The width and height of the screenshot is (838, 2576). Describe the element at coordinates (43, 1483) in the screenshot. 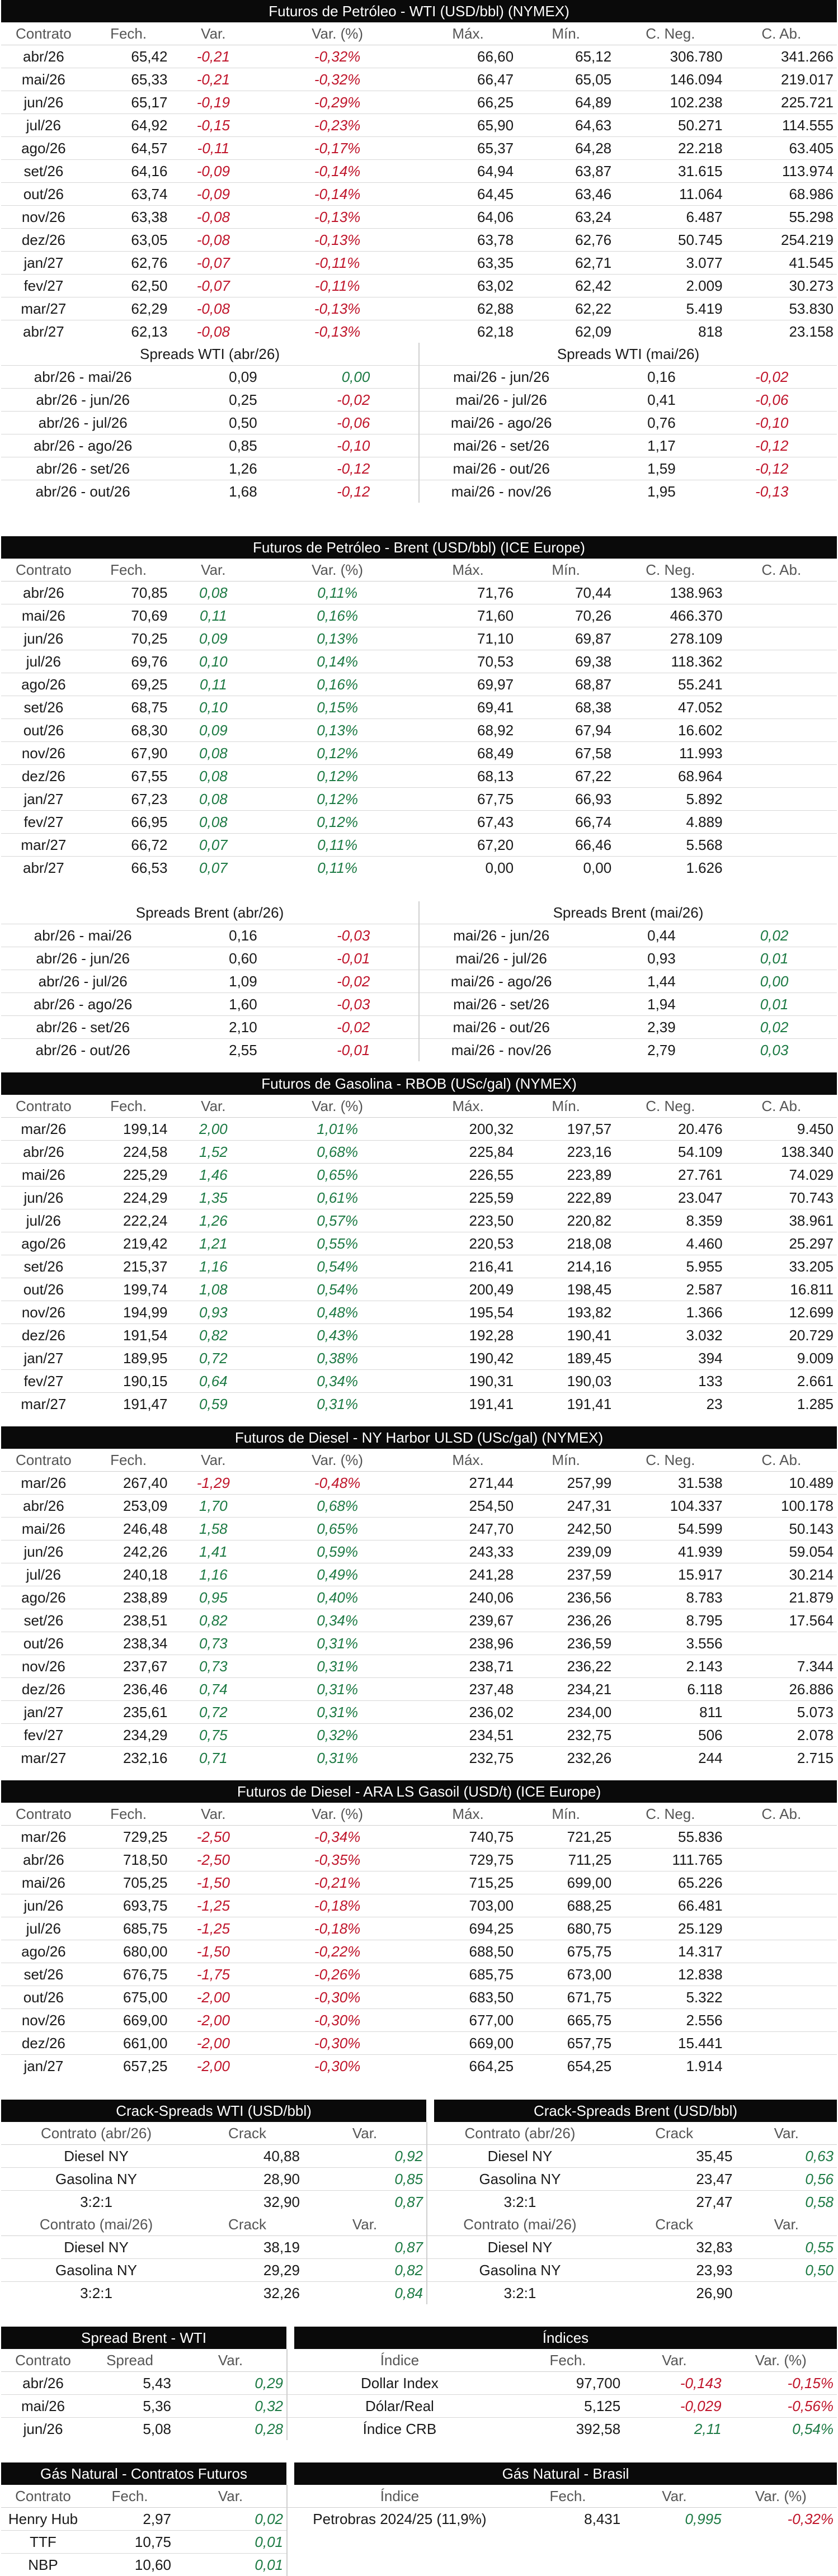

I see `ulsd-cell: mar/26` at that location.